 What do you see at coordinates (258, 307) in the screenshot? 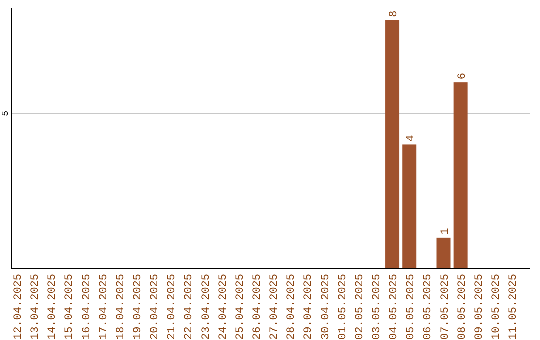
I see `x-tick-label: 26.04.2025` at bounding box center [258, 307].